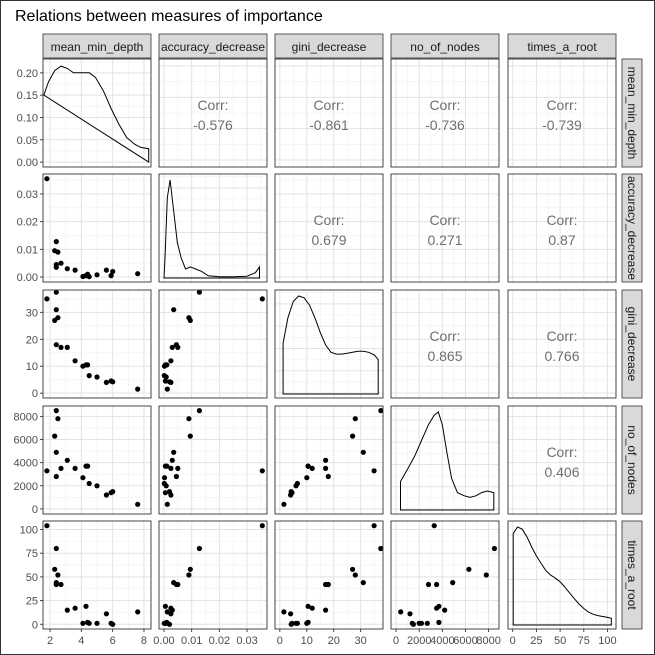 This screenshot has width=655, height=655. I want to click on y-tick-label: 10, so click(32, 367).